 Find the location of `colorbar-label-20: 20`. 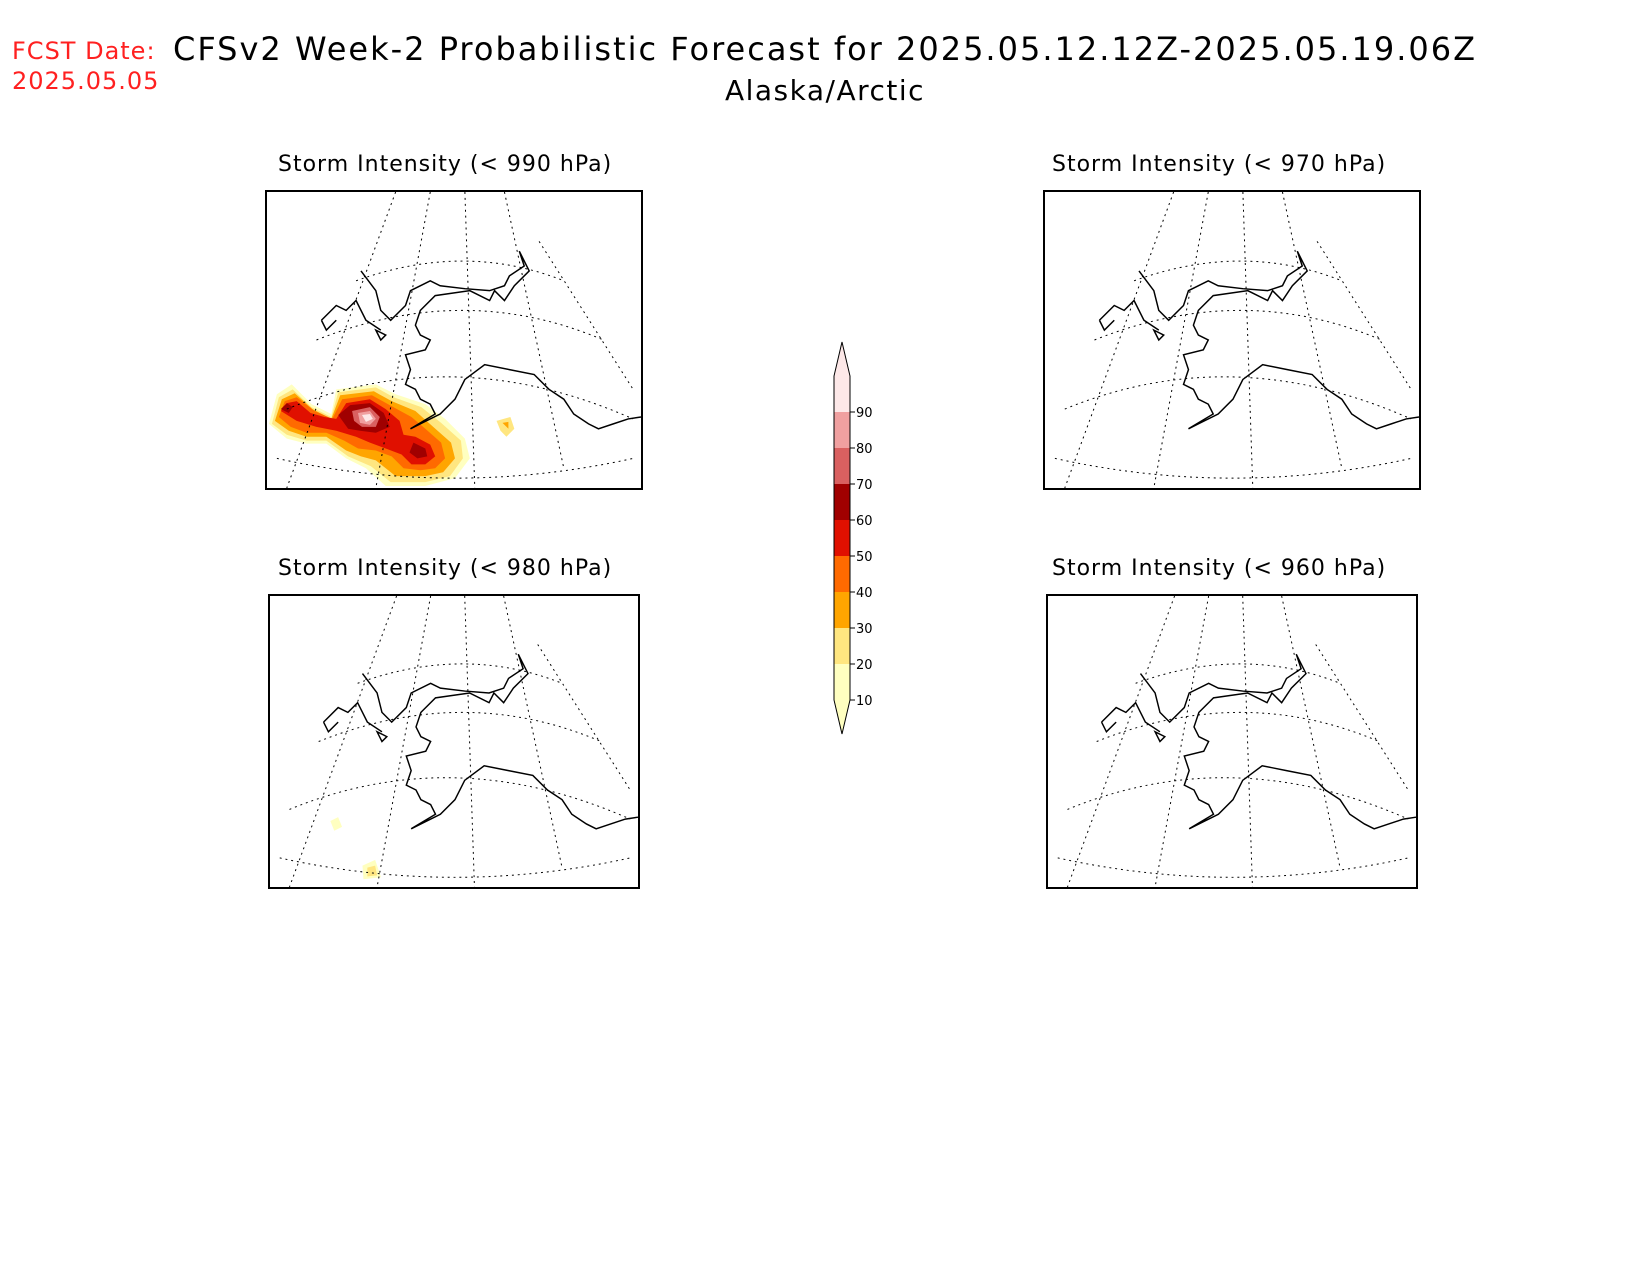

colorbar-label-20: 20 is located at coordinates (864, 665).